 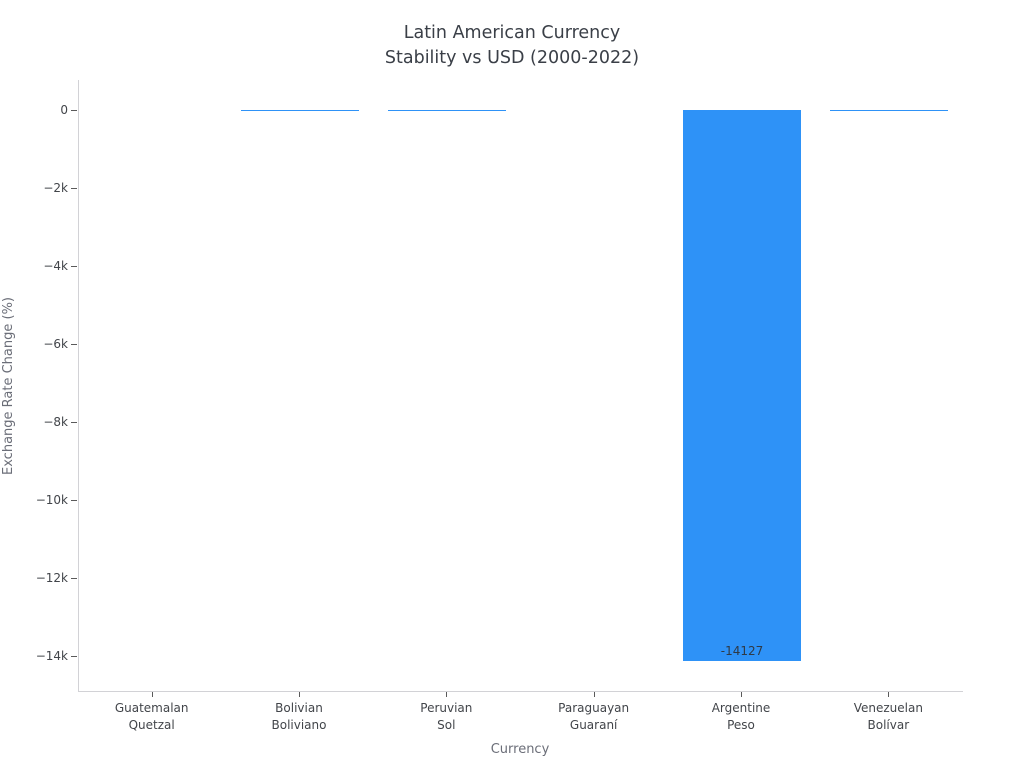 I want to click on x-tick-label-venezuelan-bolivar: Venezuelan Bolívar, so click(x=888, y=717).